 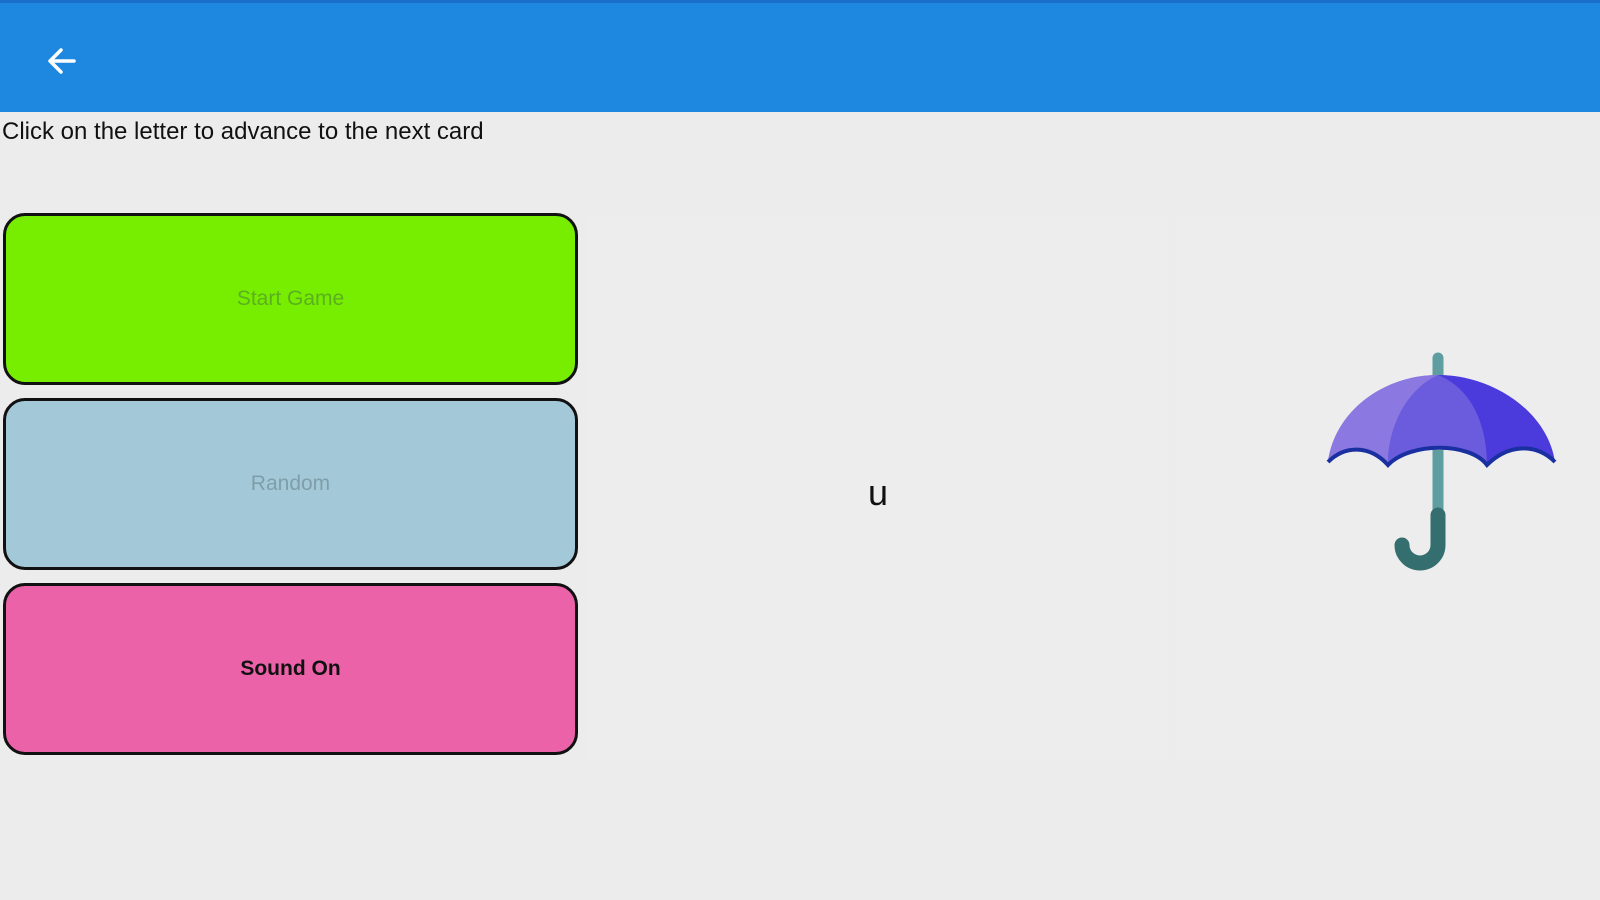 I want to click on app-bar, so click(x=800, y=56).